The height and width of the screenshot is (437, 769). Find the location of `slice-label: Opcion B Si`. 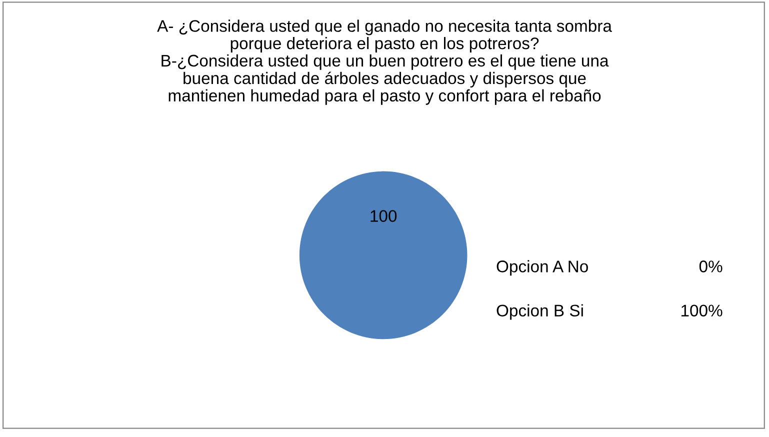

slice-label: Opcion B Si is located at coordinates (539, 312).